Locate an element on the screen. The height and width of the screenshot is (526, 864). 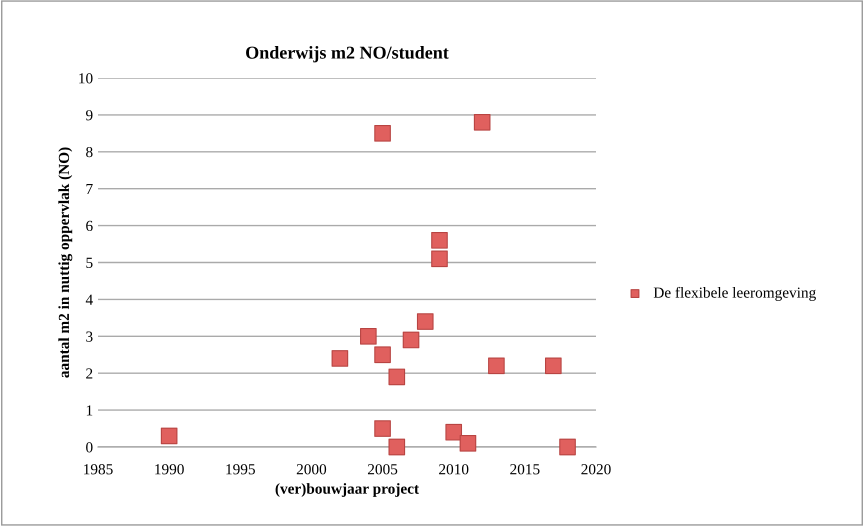
y-axis-title: aantal m2 in nuttig oppervlak (NO) is located at coordinates (65, 263).